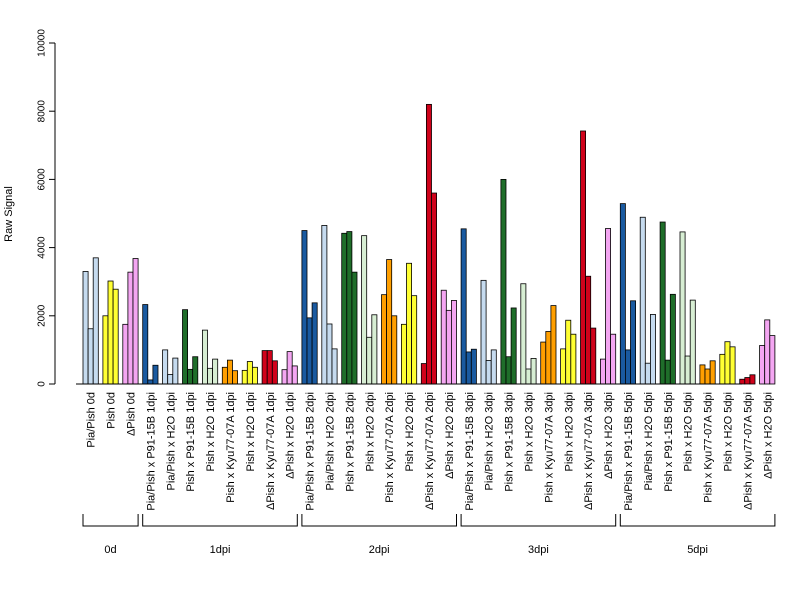  What do you see at coordinates (46, 208) in the screenshot?
I see `y-axis: 0 2000 4000 6000 8000 10000` at bounding box center [46, 208].